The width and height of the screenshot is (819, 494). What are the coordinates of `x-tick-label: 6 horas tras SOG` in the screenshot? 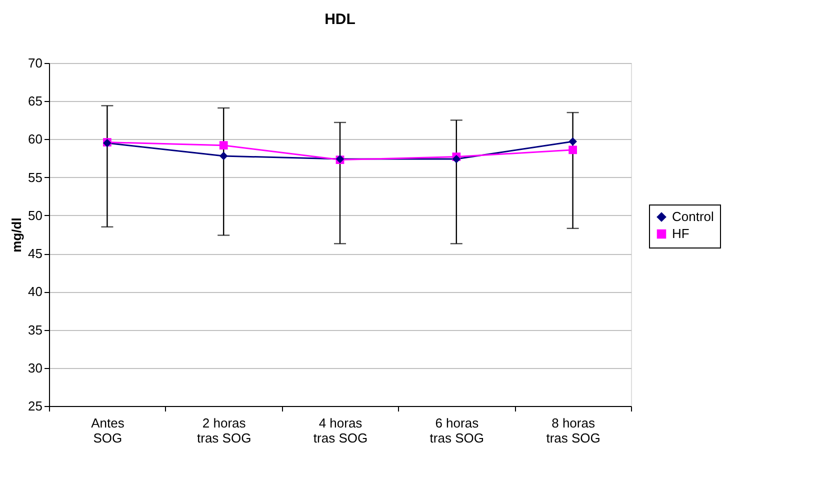 It's located at (457, 431).